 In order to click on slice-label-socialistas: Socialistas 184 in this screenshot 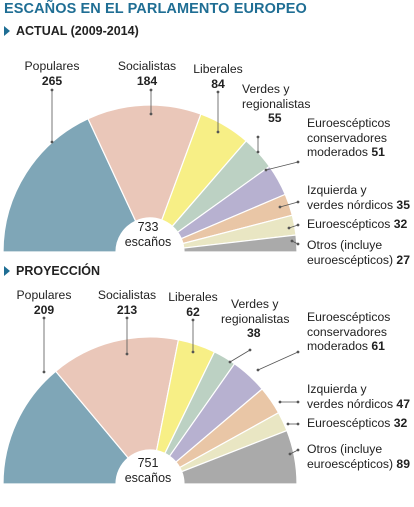, I will do `click(147, 73)`.